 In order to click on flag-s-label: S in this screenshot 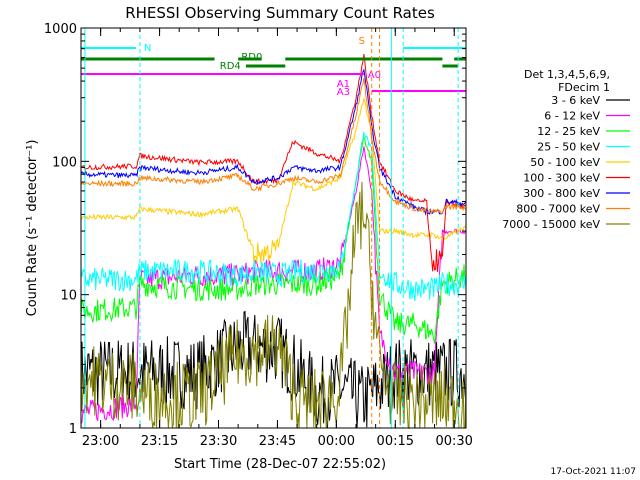, I will do `click(362, 41)`.